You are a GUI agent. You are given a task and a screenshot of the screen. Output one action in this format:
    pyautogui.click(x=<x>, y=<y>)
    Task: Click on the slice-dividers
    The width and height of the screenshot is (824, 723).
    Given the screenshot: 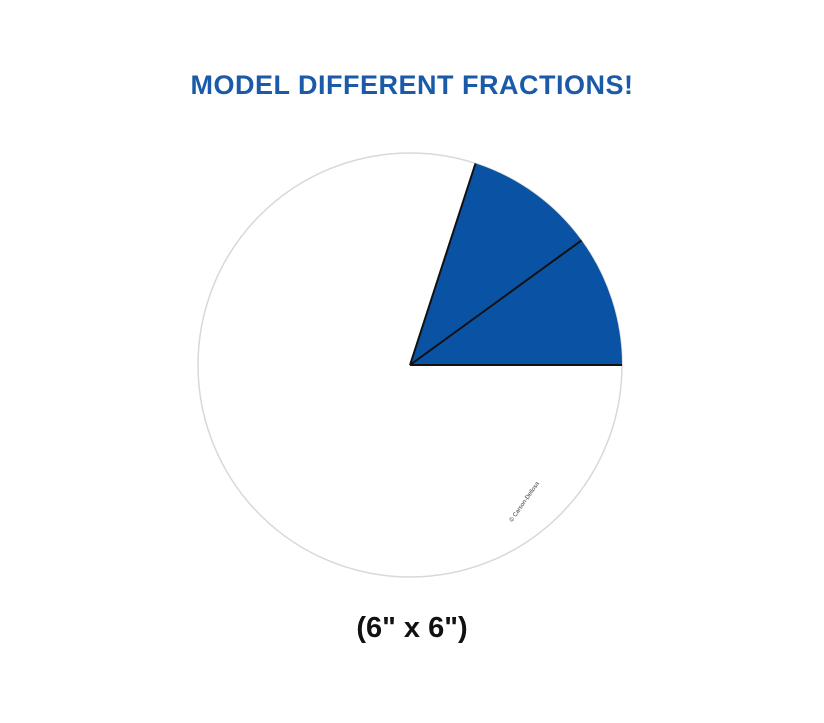 What is the action you would take?
    pyautogui.click(x=515, y=264)
    